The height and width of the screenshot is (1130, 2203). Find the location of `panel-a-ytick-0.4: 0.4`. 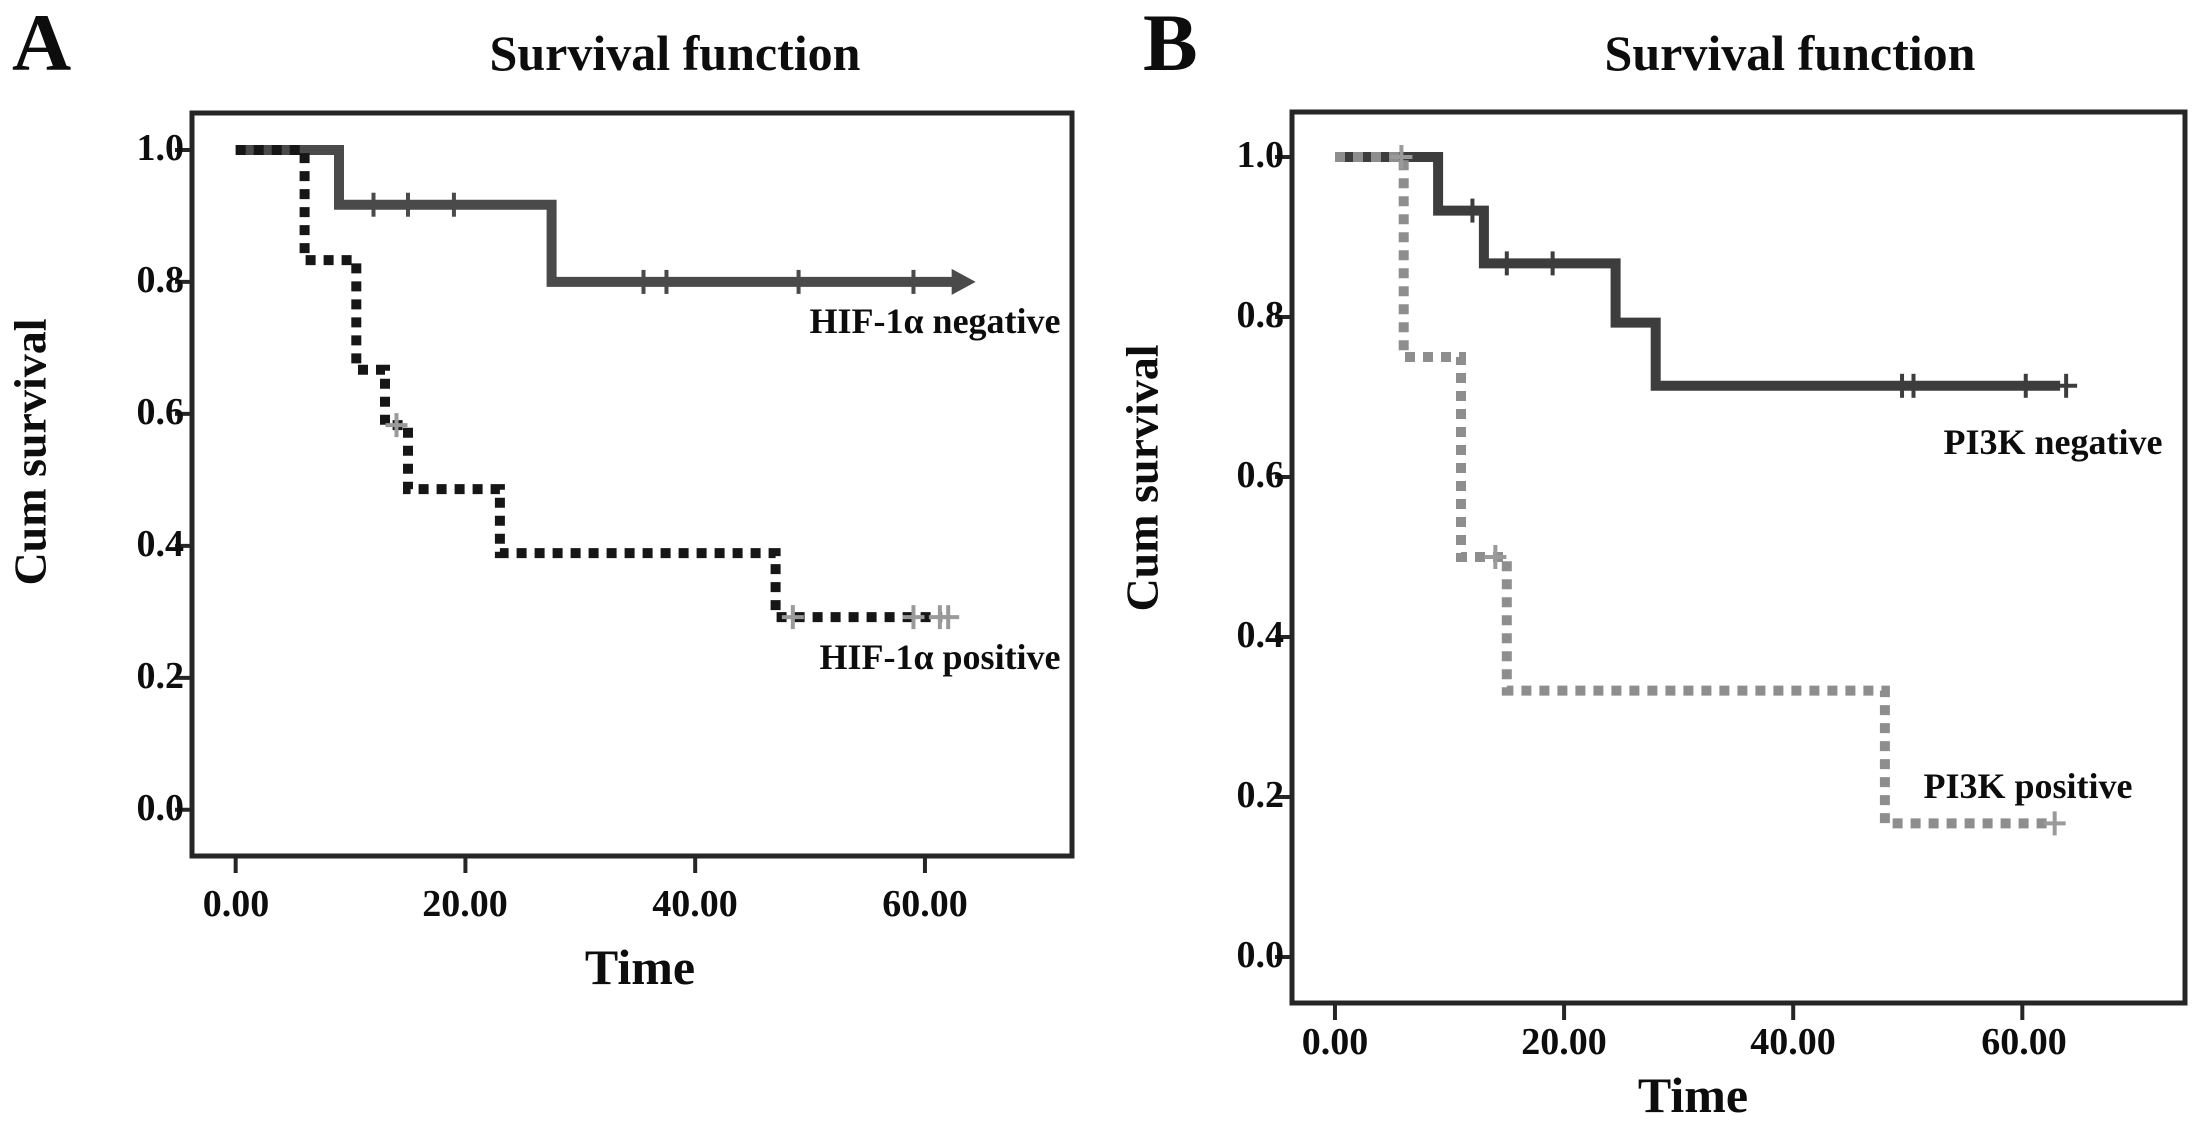

panel-a-ytick-0.4: 0.4 is located at coordinates (160, 544).